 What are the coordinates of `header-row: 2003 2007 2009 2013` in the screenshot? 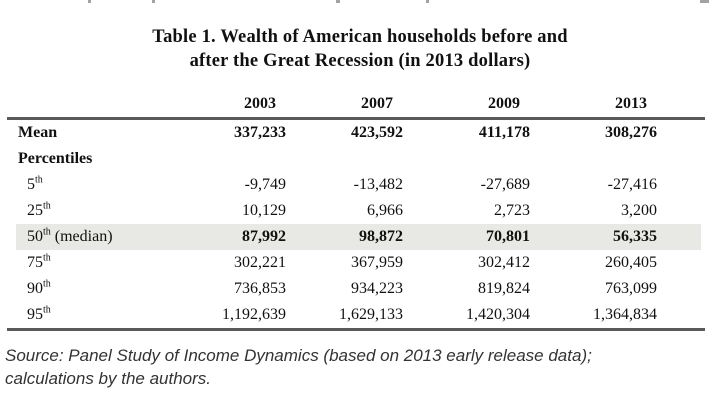 It's located at (356, 105).